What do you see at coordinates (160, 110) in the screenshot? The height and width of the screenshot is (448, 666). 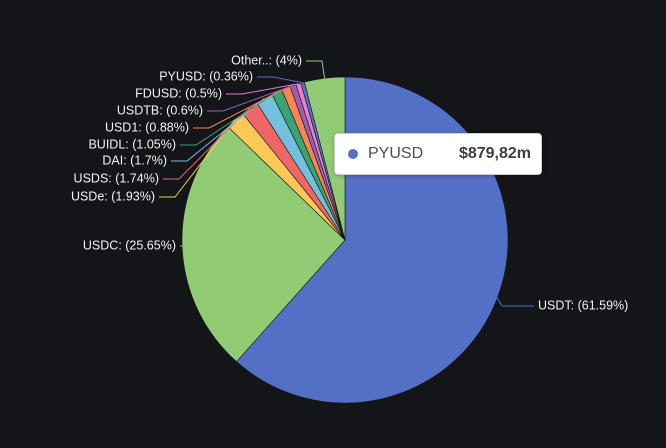 I see `slice-label-usdtb: USDTB: (0.6%)` at bounding box center [160, 110].